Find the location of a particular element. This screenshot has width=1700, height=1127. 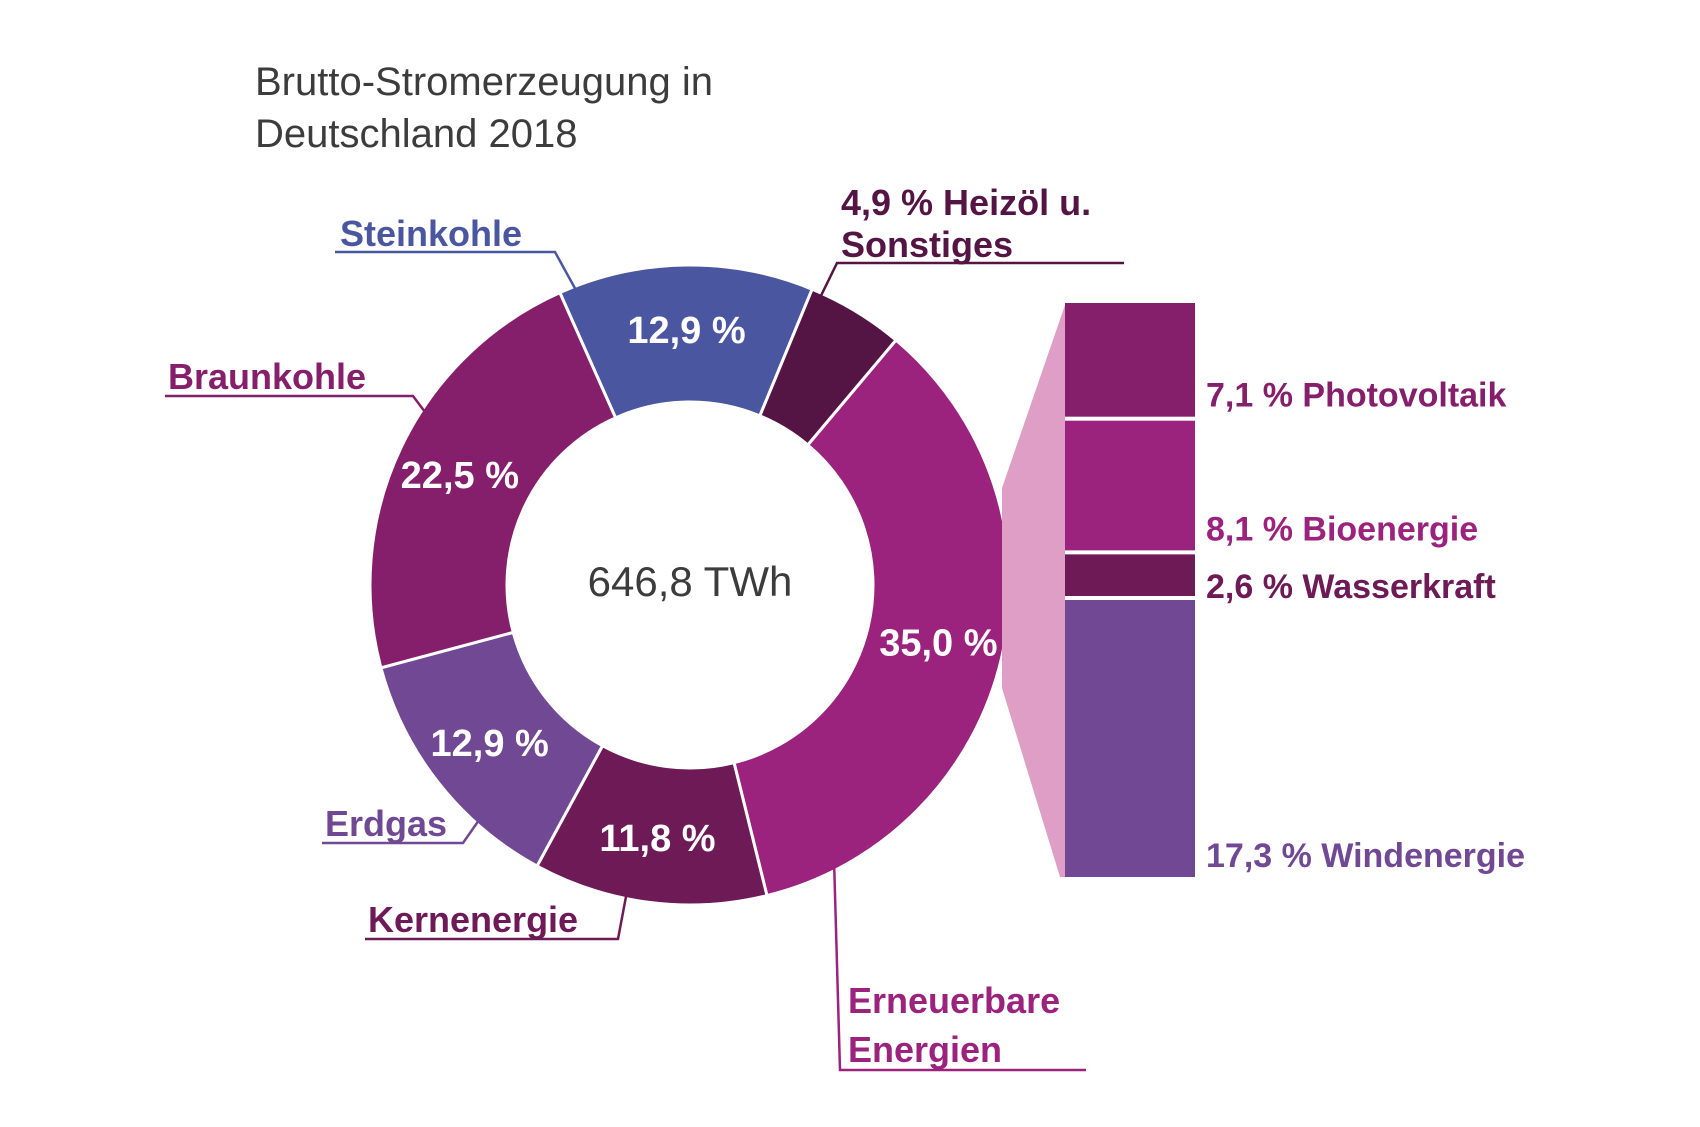

breakdown-label-2: 2,6 % Wasserkraft is located at coordinates (1351, 587).